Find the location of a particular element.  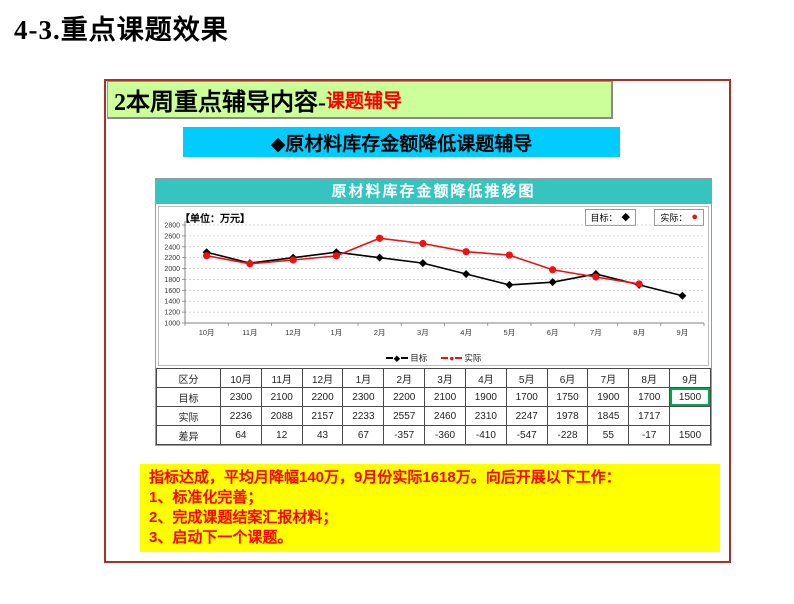

section-header-text: 2本周重点辅导内容- is located at coordinates (220, 103).